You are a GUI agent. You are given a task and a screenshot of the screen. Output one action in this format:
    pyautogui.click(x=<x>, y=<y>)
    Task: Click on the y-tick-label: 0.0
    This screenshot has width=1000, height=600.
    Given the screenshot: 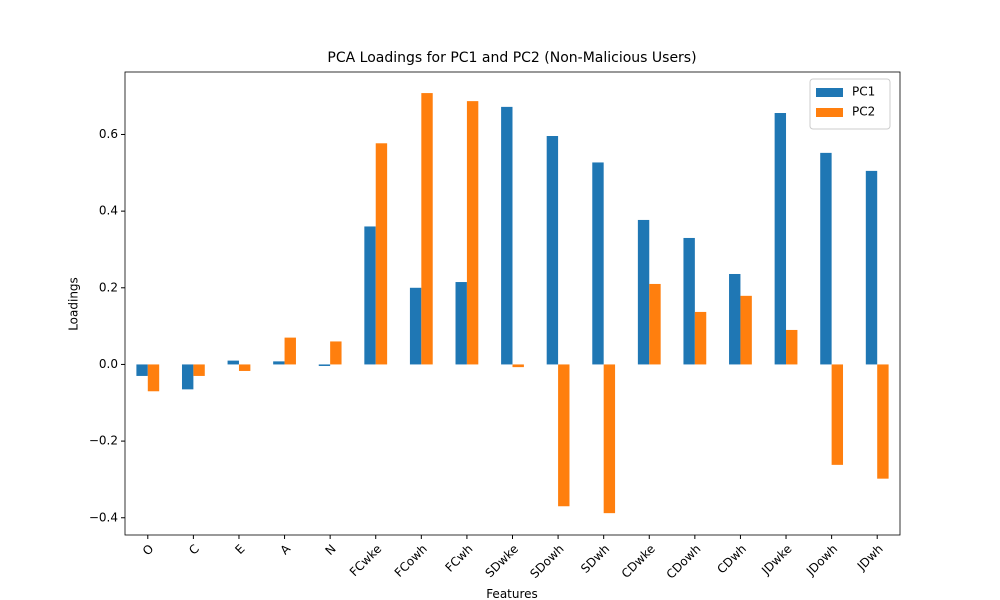 What is the action you would take?
    pyautogui.click(x=108, y=364)
    